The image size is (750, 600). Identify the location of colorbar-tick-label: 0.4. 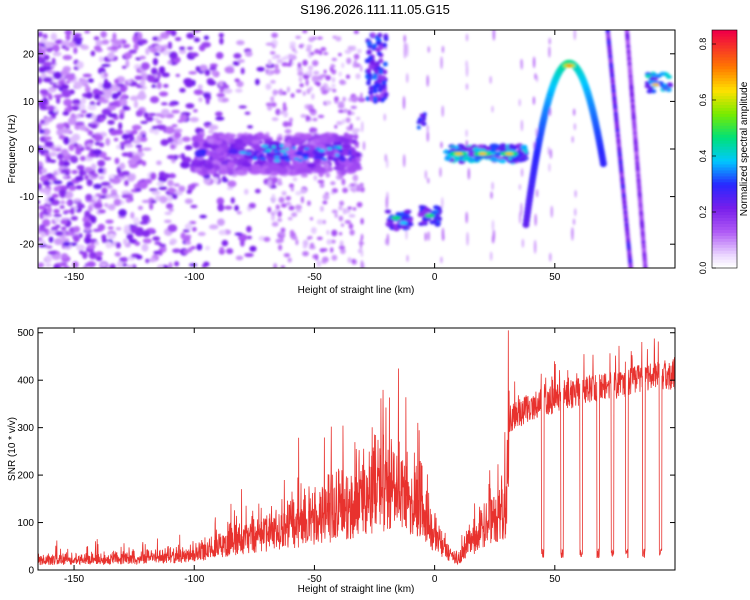
(703, 156).